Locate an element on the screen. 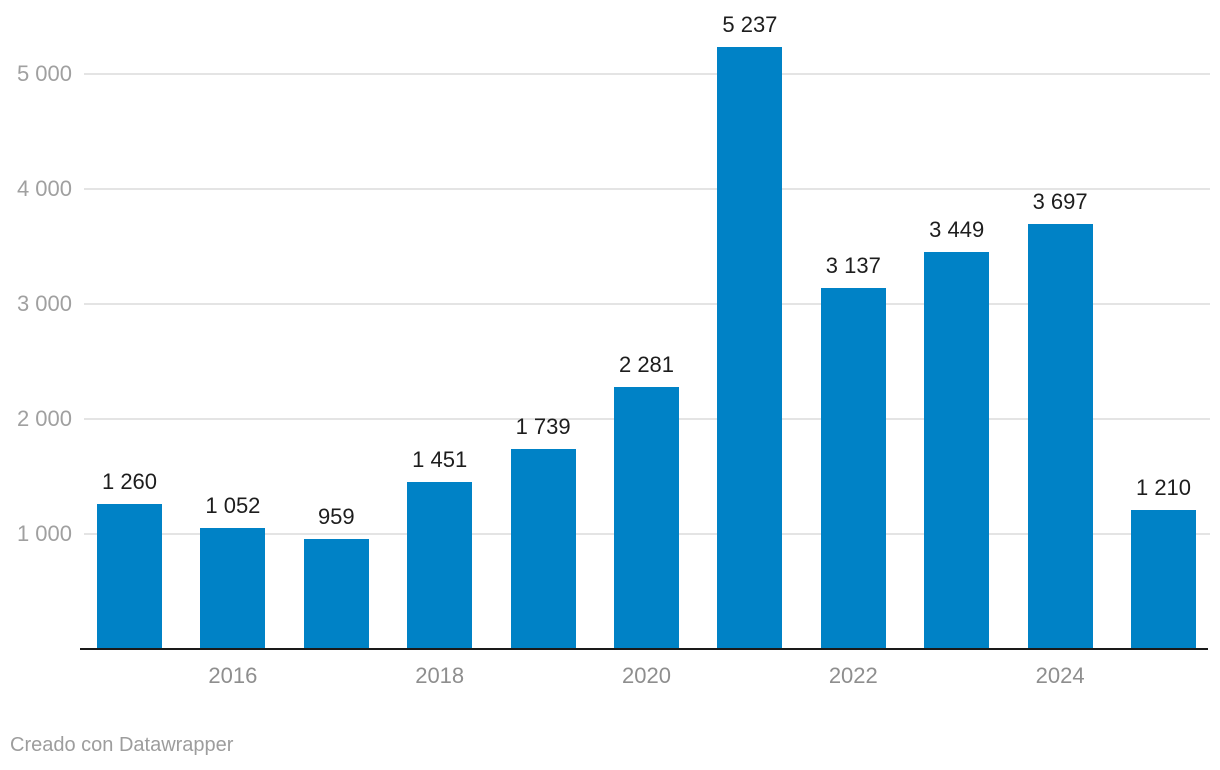 The height and width of the screenshot is (770, 1220). bar-value-label: 3 449 is located at coordinates (957, 230).